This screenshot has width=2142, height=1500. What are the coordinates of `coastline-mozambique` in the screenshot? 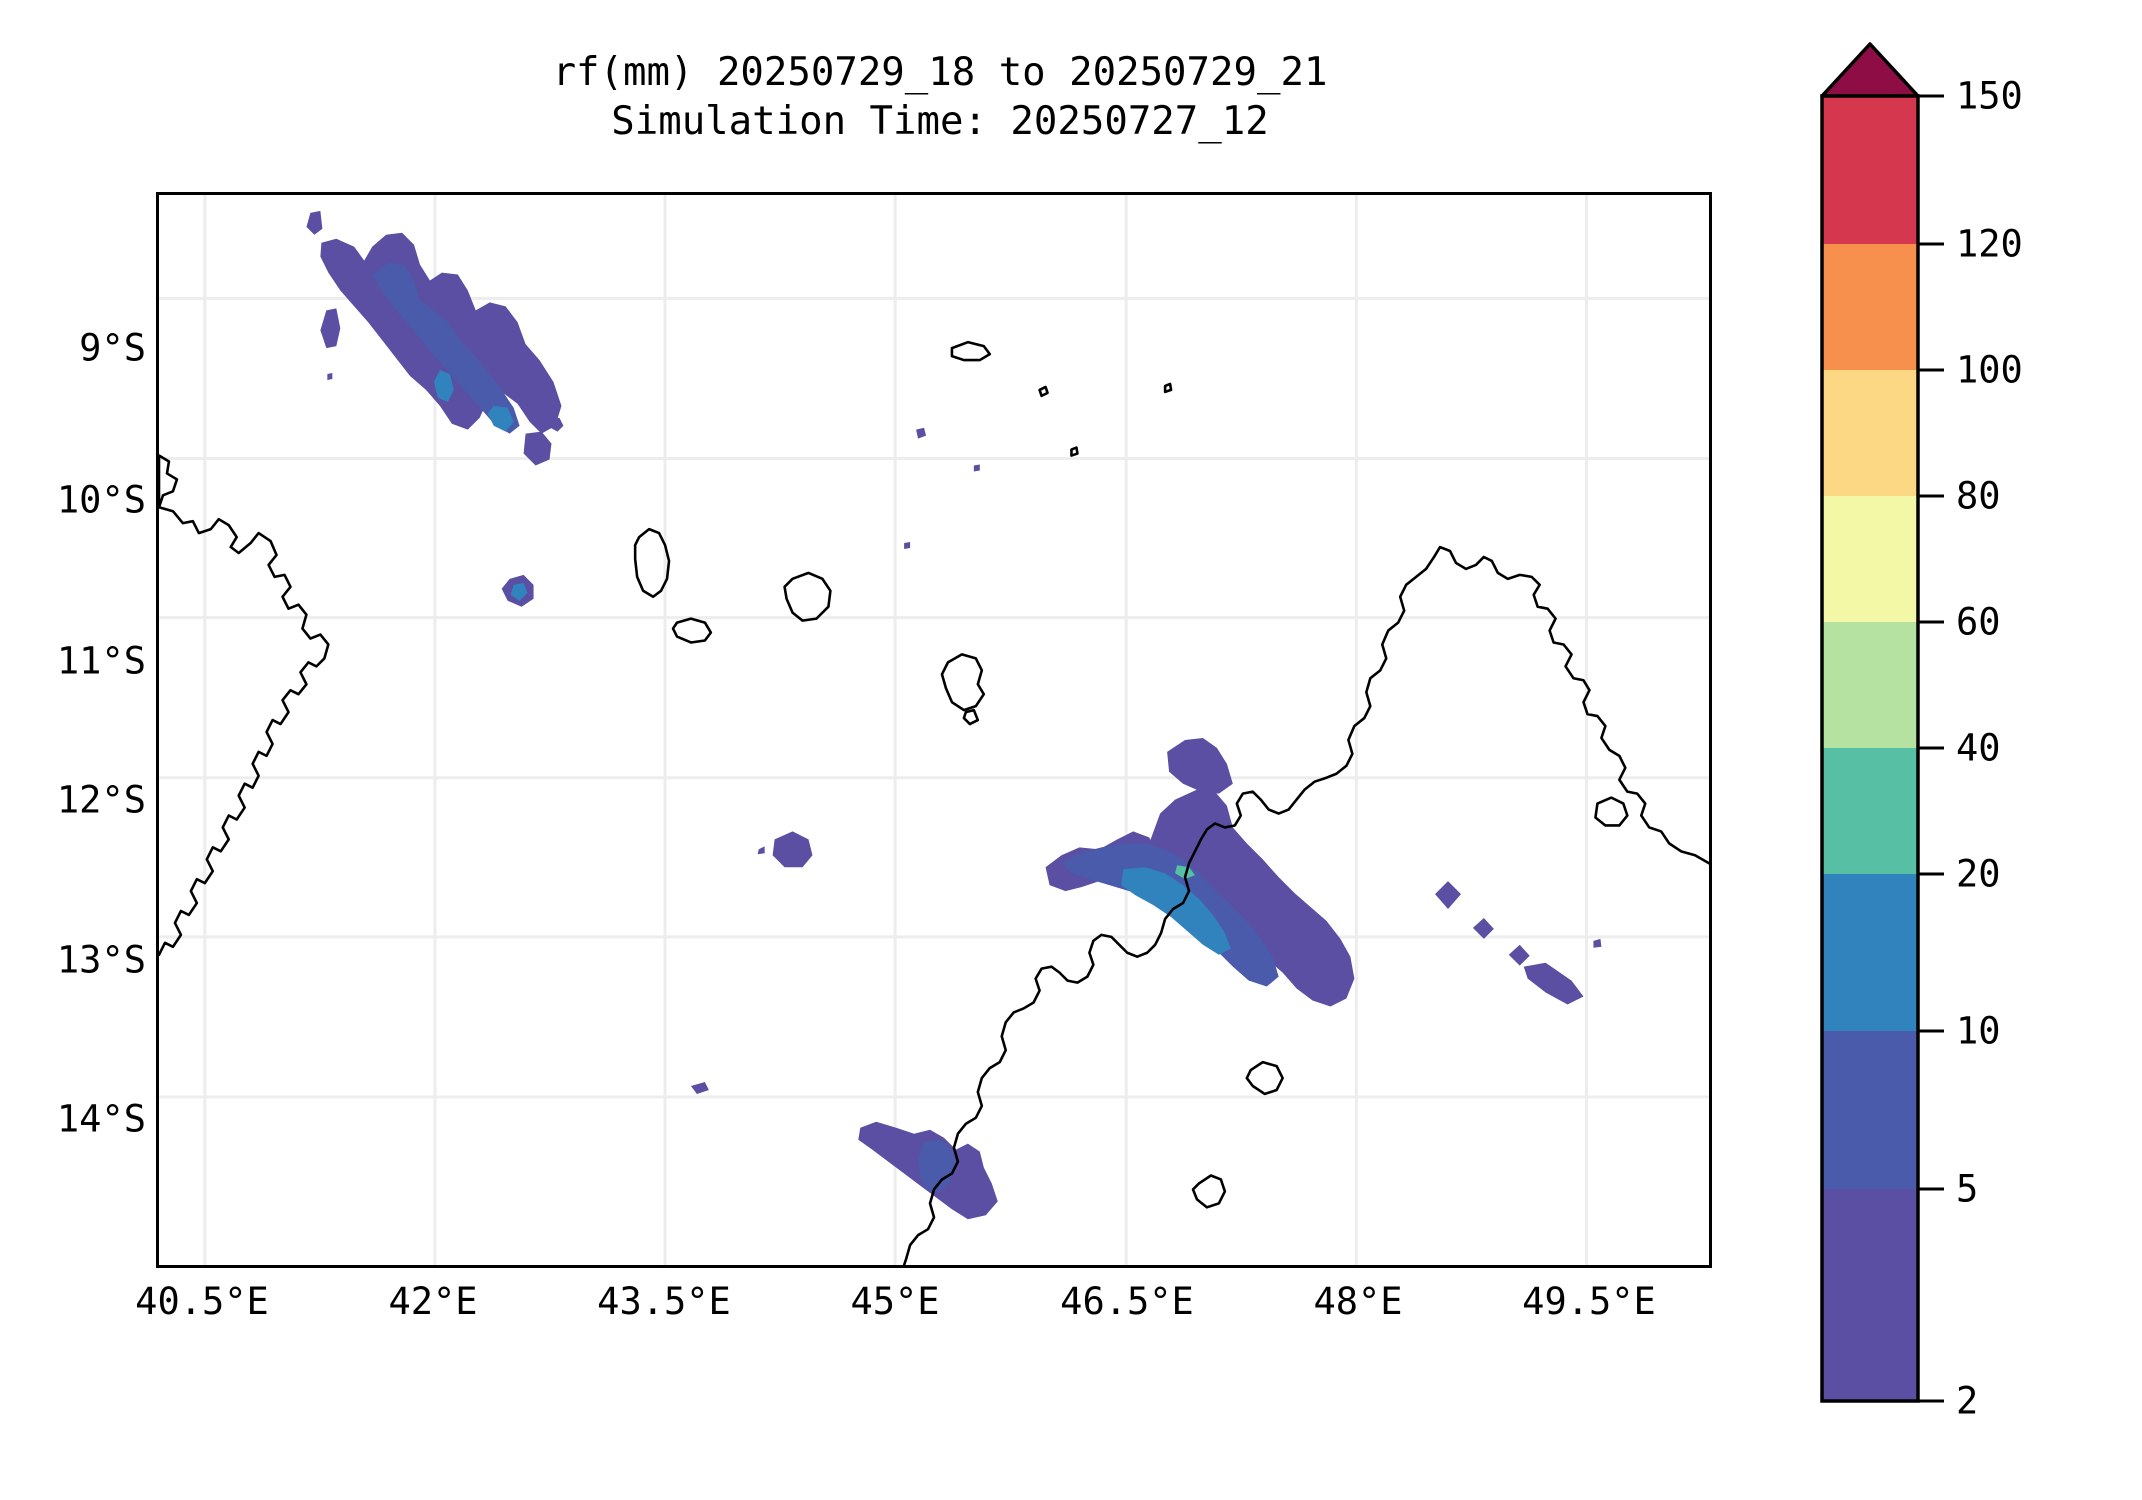 It's located at (244, 731).